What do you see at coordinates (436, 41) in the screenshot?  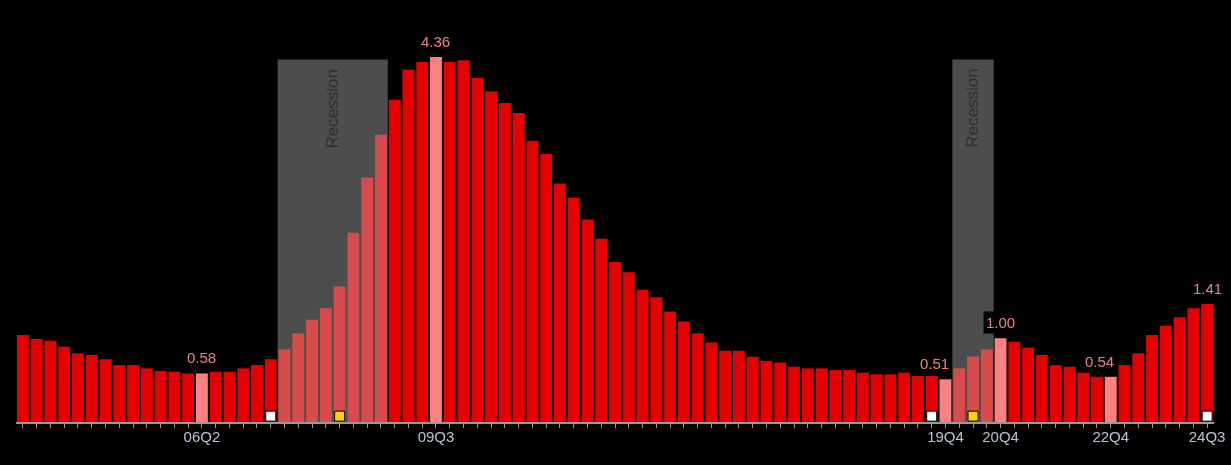 I see `data-label: 4.36` at bounding box center [436, 41].